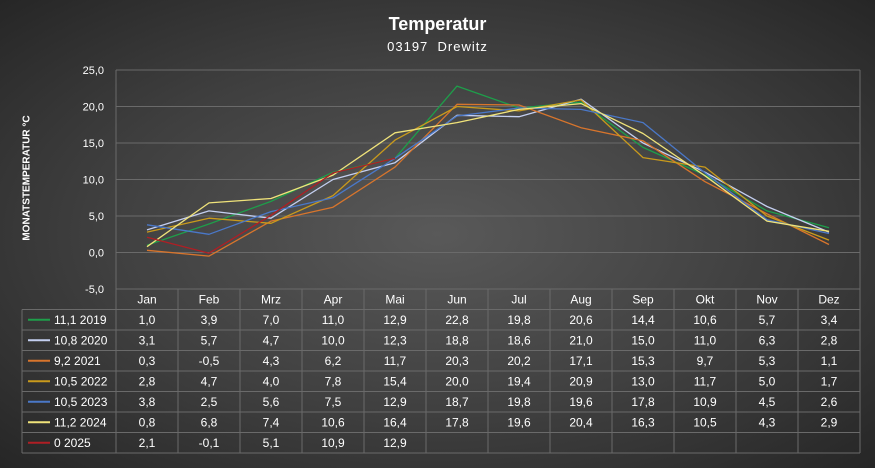 This screenshot has height=468, width=875. What do you see at coordinates (333, 299) in the screenshot?
I see `x-tick-label: Apr` at bounding box center [333, 299].